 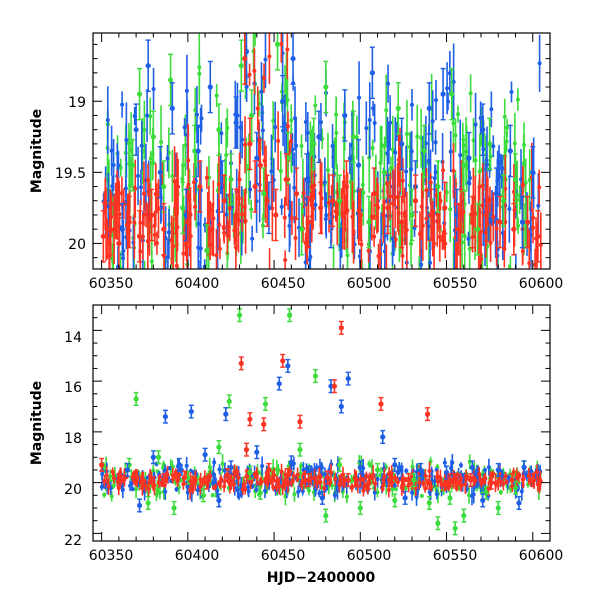 What do you see at coordinates (73, 388) in the screenshot?
I see `y-tick-label: 16` at bounding box center [73, 388].